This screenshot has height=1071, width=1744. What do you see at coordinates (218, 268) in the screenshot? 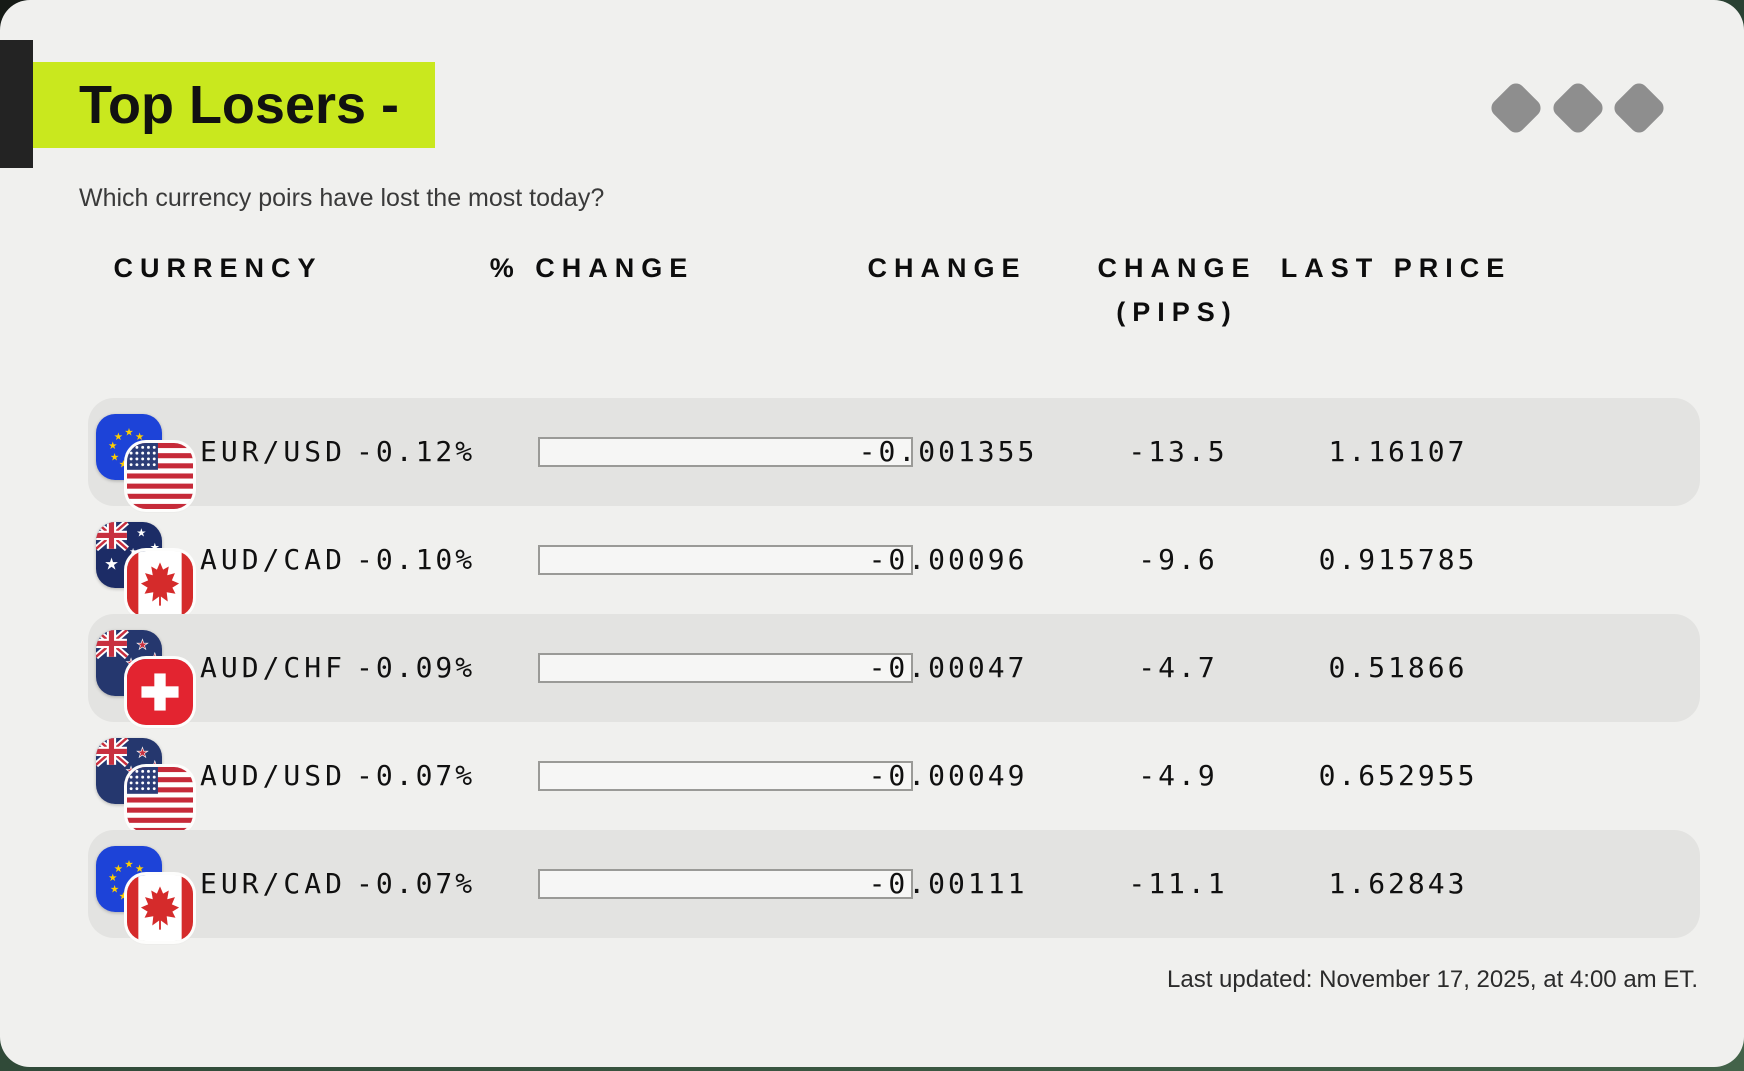
I see `column-header-currency: CURRENCY` at bounding box center [218, 268].